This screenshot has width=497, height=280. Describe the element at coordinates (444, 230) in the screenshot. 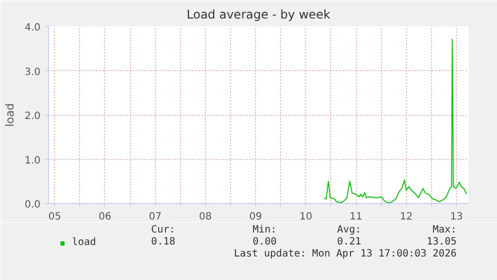

I see `text: Max:` at that location.